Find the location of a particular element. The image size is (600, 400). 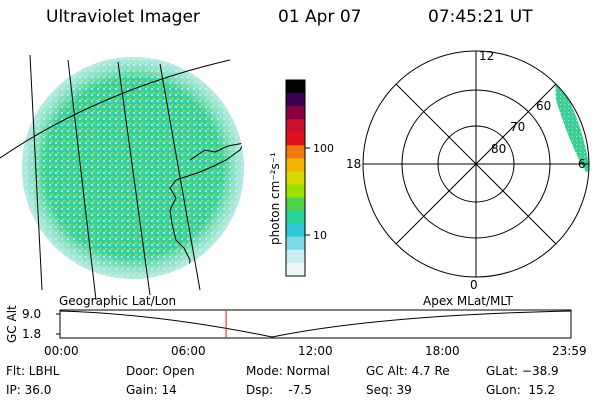

mlt-label-6: 6 is located at coordinates (582, 164).